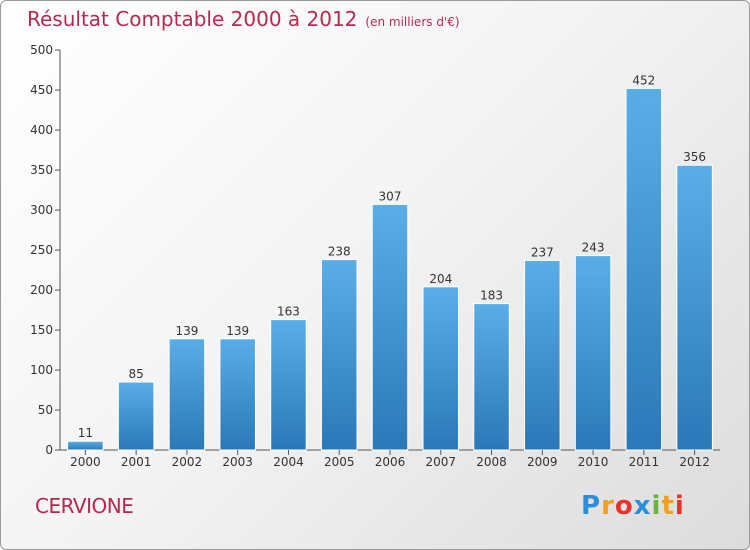 This screenshot has width=750, height=550. Describe the element at coordinates (491, 296) in the screenshot. I see `bar-value-label: 183` at that location.